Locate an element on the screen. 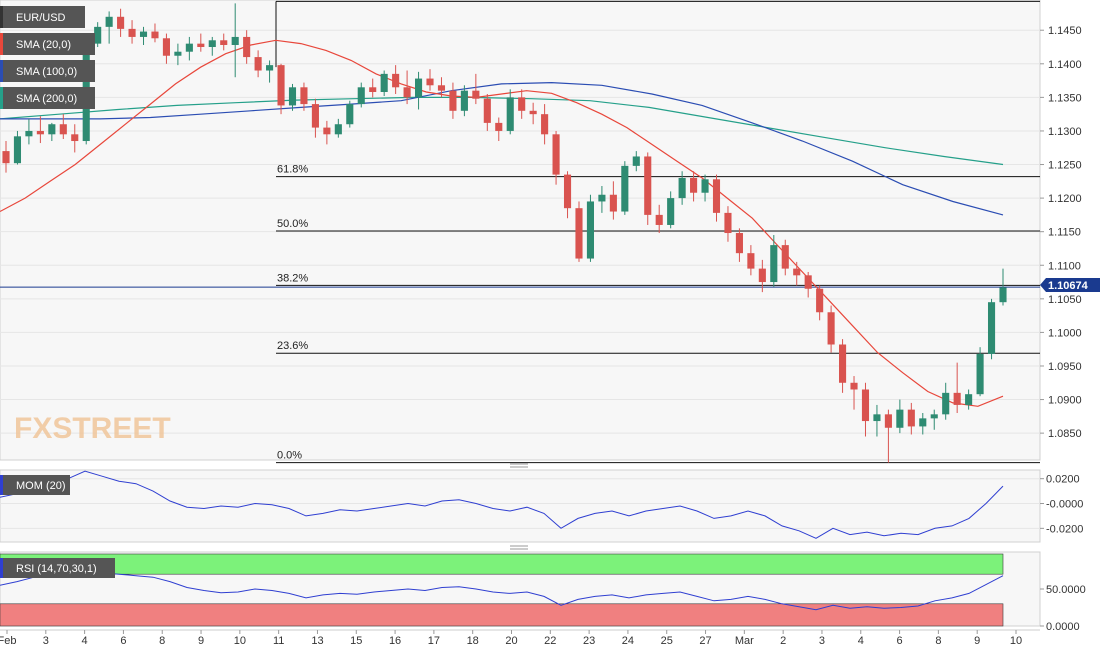  legend-rsi-label: RSI (14,70,30,1) is located at coordinates (56, 569).